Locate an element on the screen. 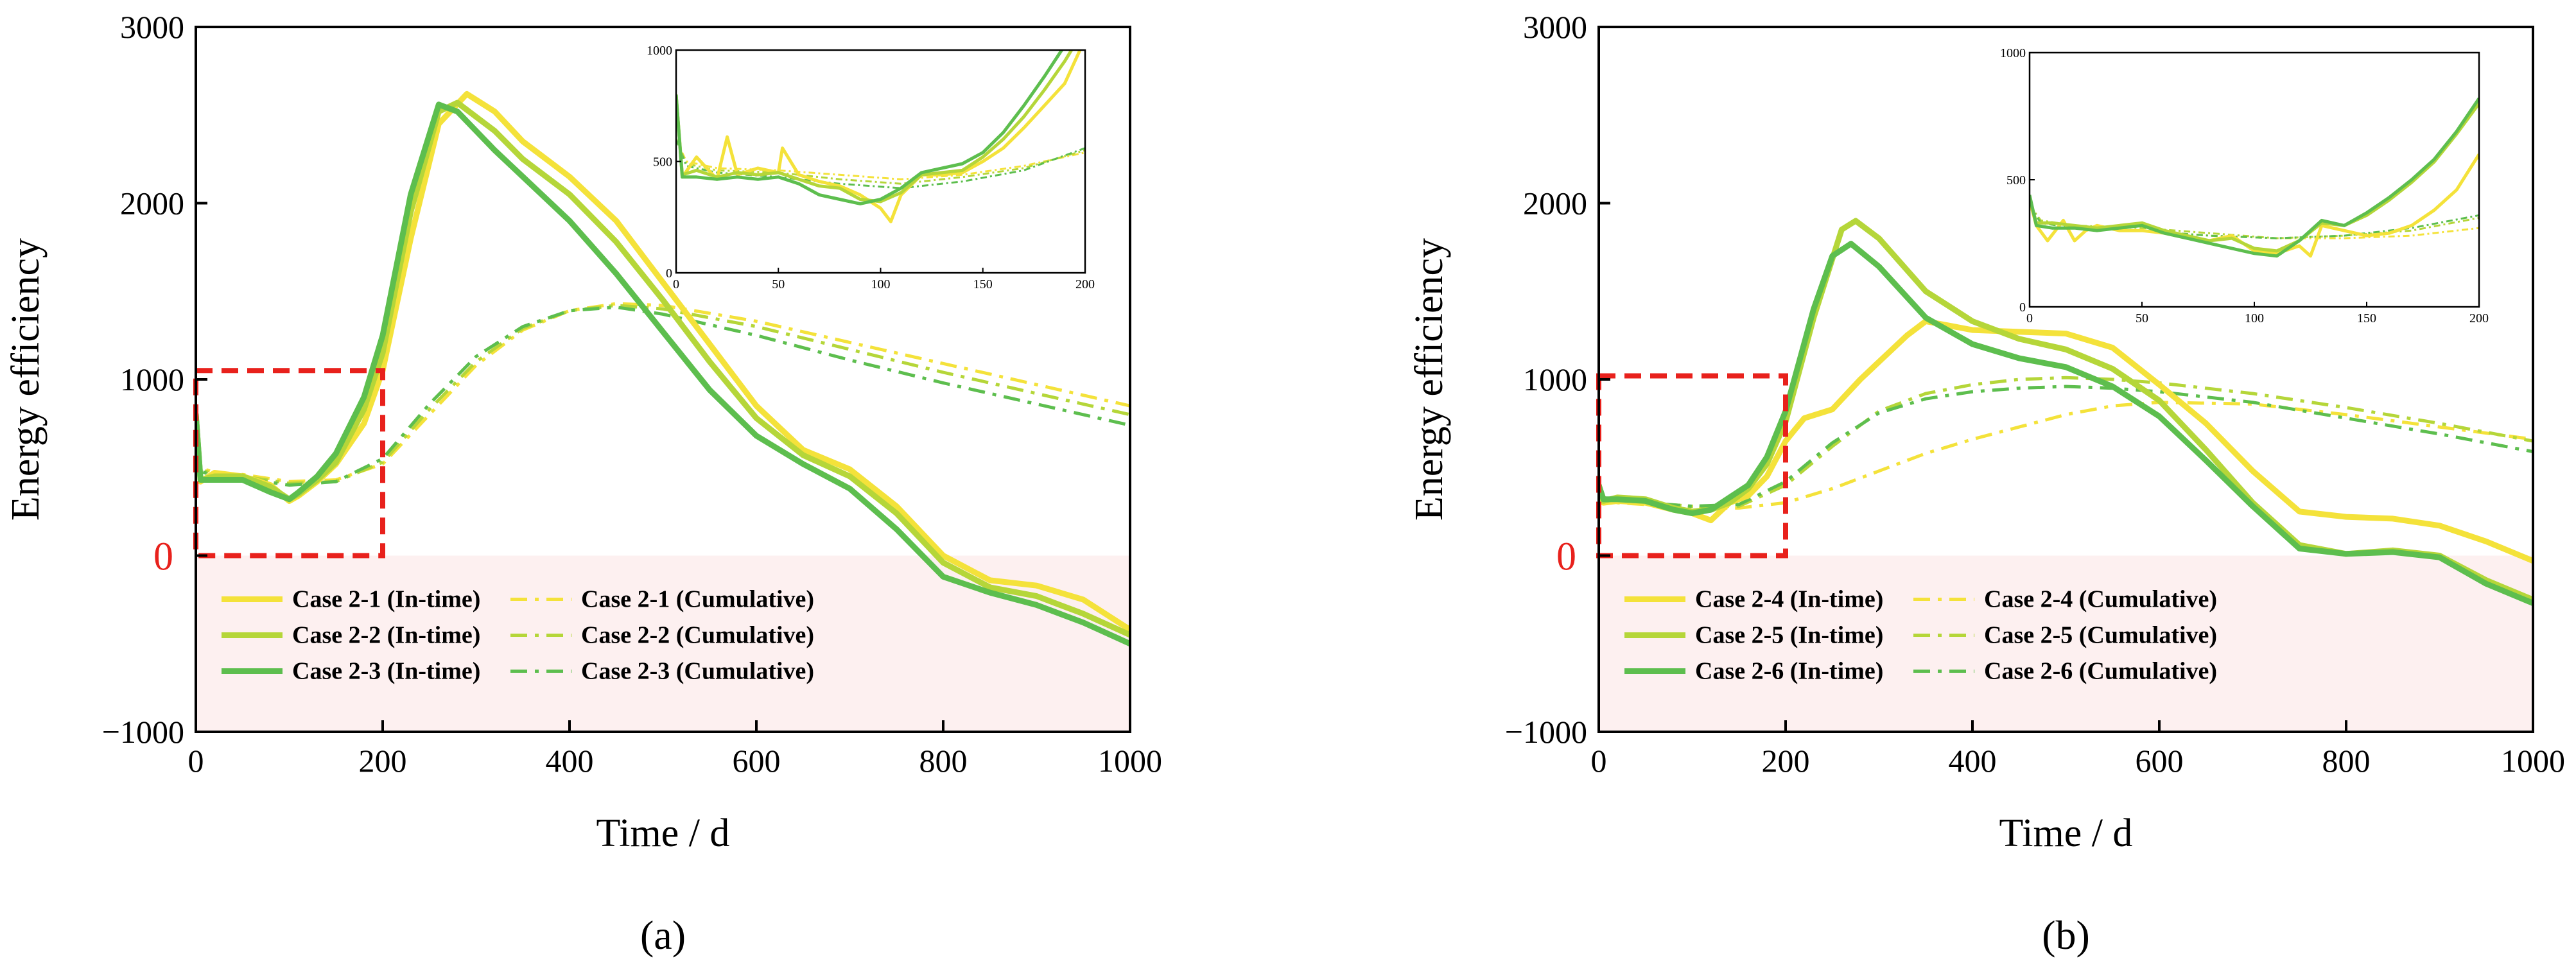 The height and width of the screenshot is (970, 2576). panel-a-inset-series-case-2-3-cumulative is located at coordinates (880, 164).